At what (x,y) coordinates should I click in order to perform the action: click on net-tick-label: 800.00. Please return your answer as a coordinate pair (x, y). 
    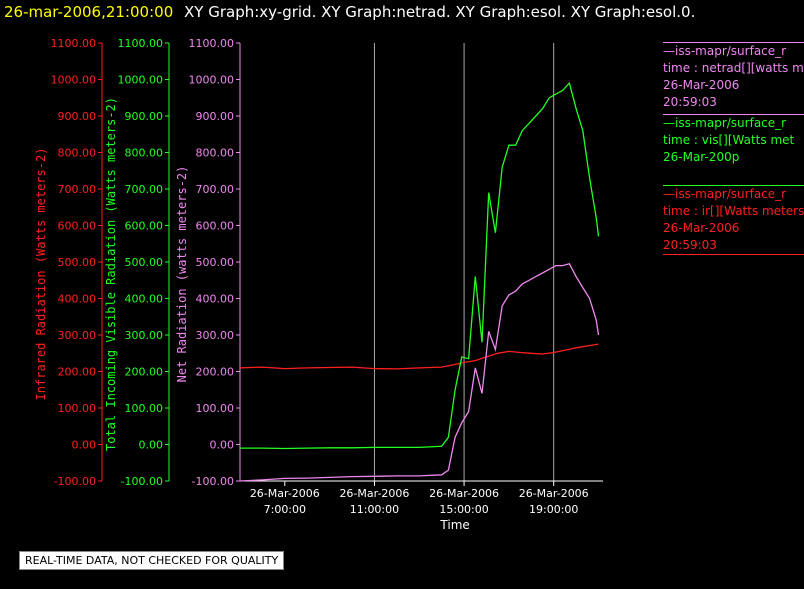
    Looking at the image, I should click on (215, 153).